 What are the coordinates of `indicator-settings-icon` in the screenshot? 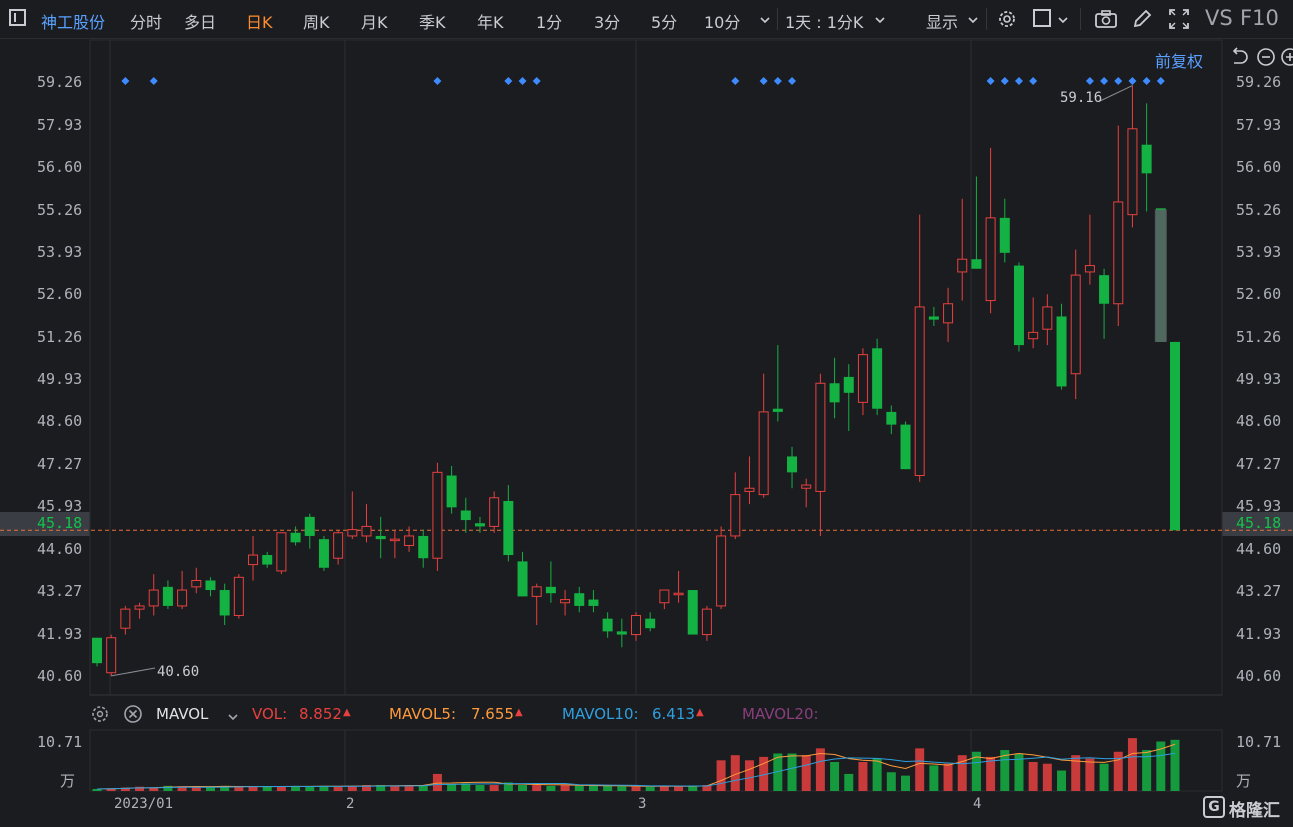 It's located at (100, 716).